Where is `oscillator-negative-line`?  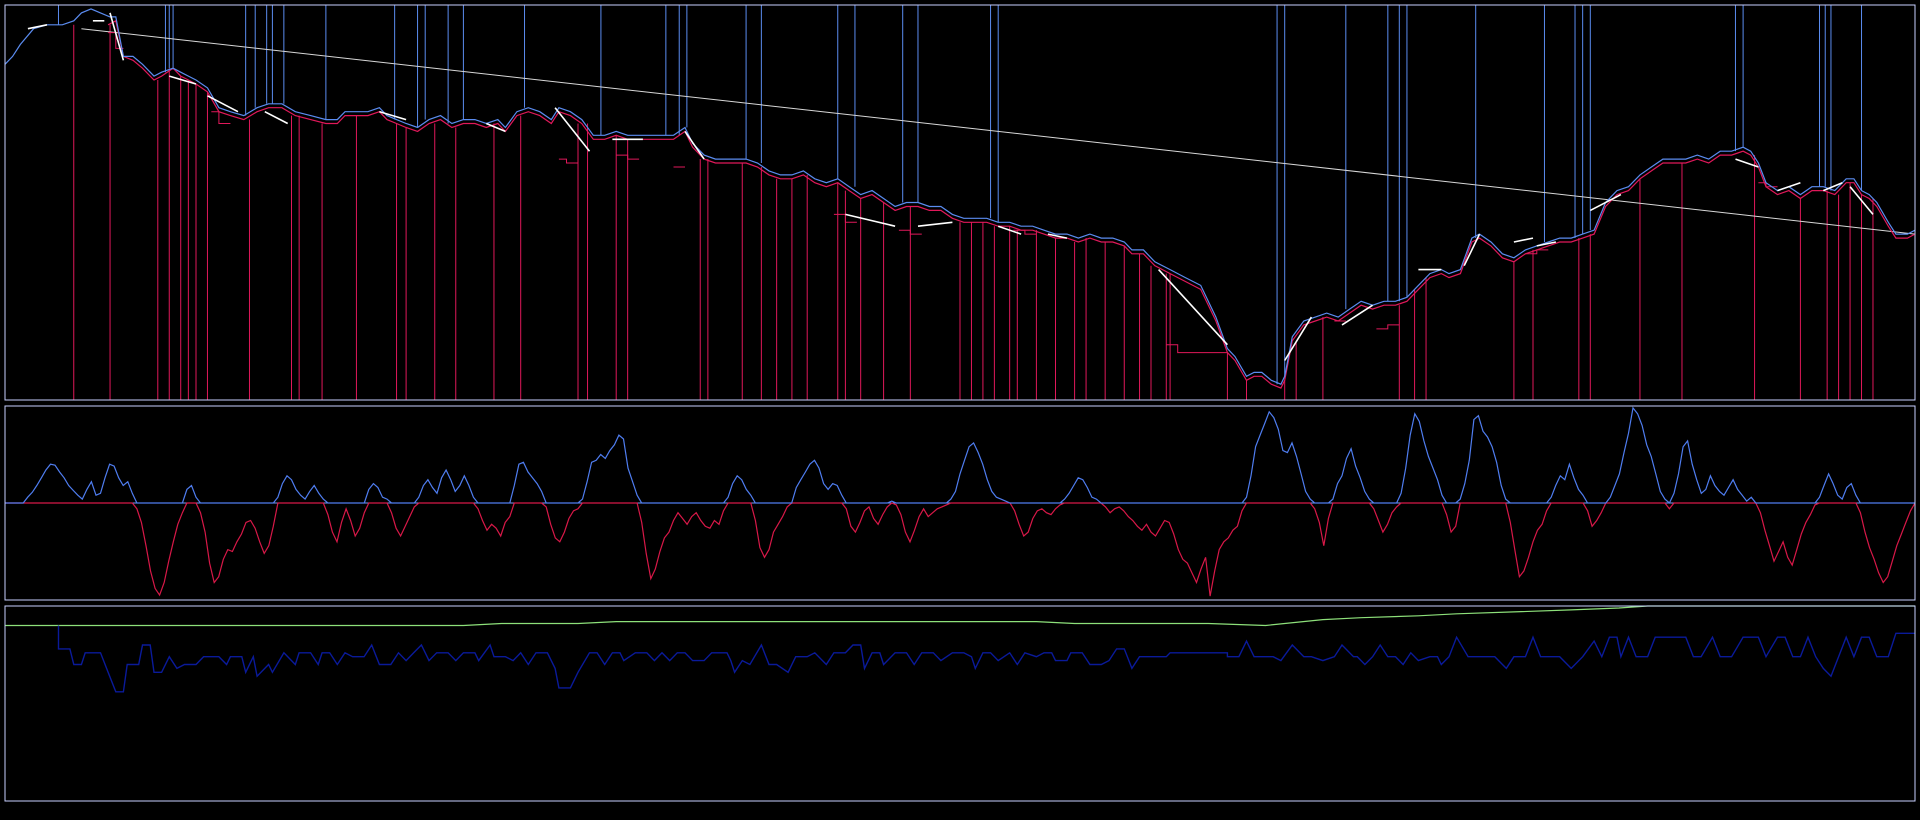 oscillator-negative-line is located at coordinates (960, 549).